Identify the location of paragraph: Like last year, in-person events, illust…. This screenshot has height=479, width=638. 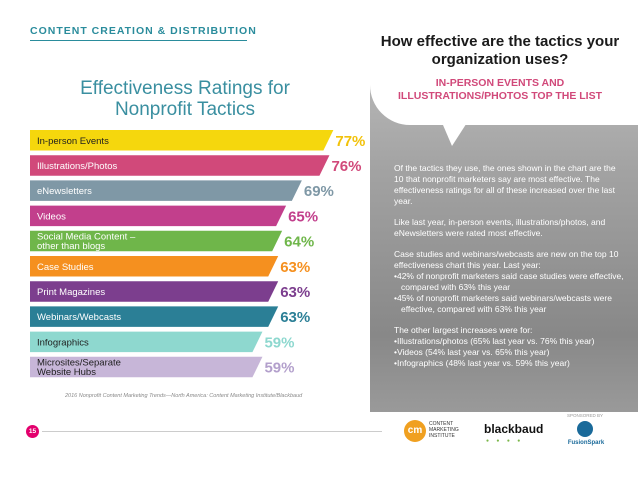
(500, 227).